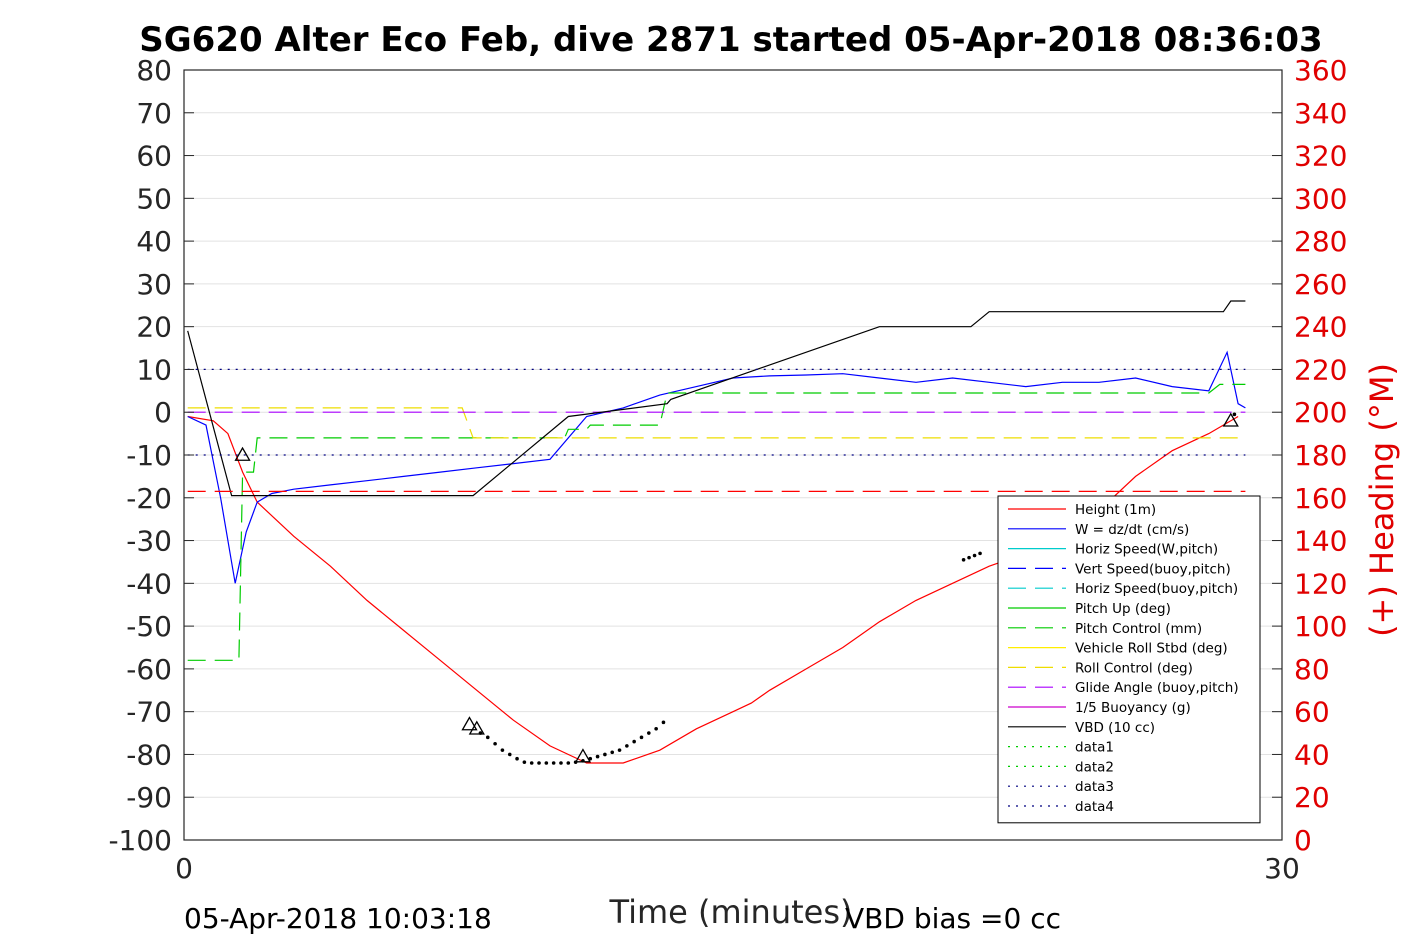 The width and height of the screenshot is (1417, 945). What do you see at coordinates (1115, 728) in the screenshot?
I see `legend-label: VBD (10 cc)` at bounding box center [1115, 728].